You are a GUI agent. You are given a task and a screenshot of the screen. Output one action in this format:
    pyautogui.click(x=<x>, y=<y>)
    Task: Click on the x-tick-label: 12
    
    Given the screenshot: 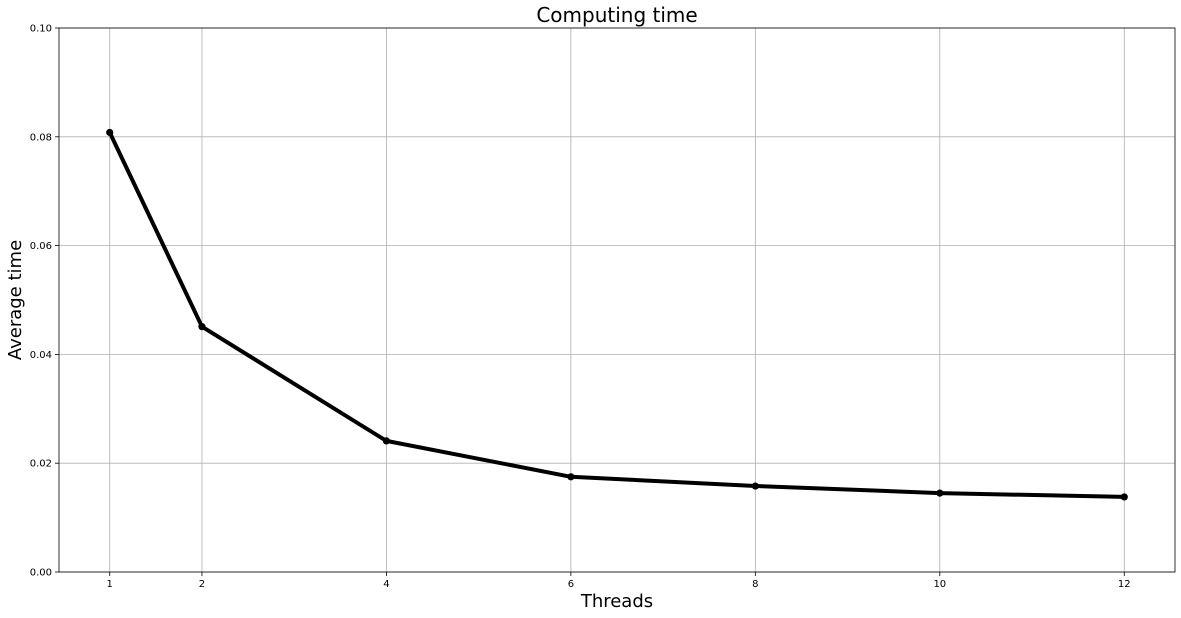 What is the action you would take?
    pyautogui.click(x=1124, y=584)
    